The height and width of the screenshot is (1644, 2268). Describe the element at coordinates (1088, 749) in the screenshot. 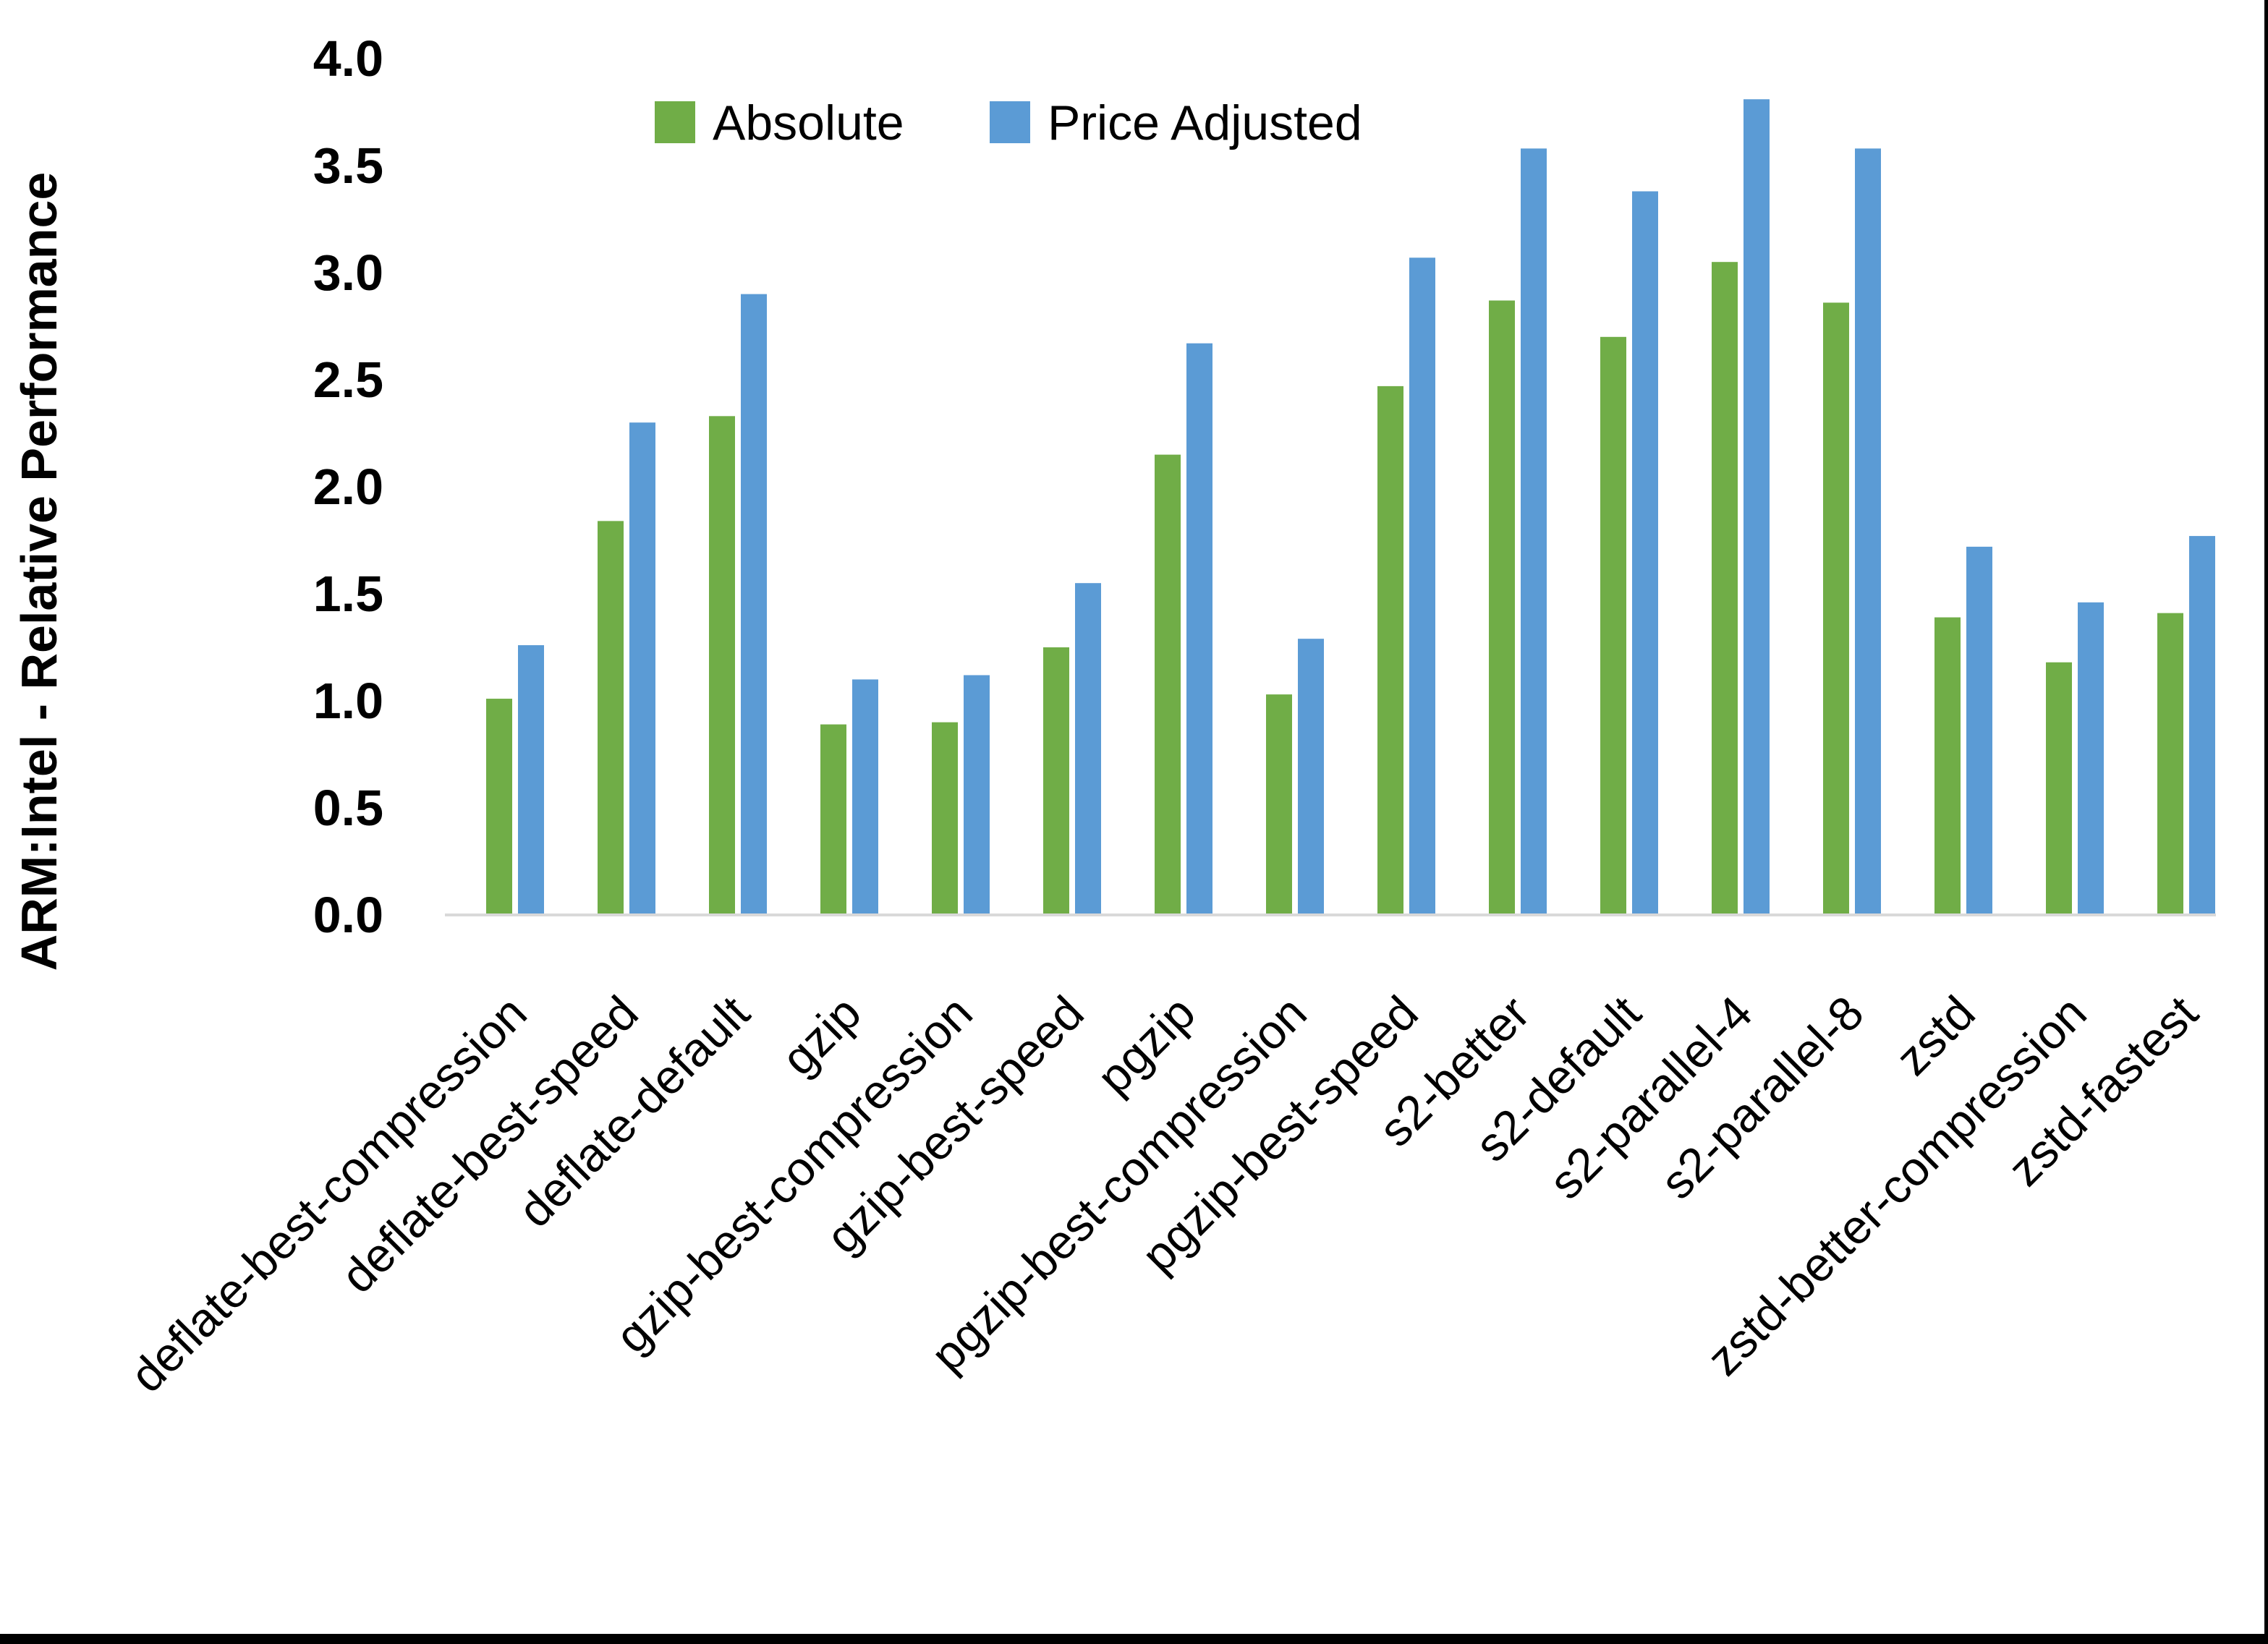

I see `bar-price-adjusted-gzip-best-speed` at that location.